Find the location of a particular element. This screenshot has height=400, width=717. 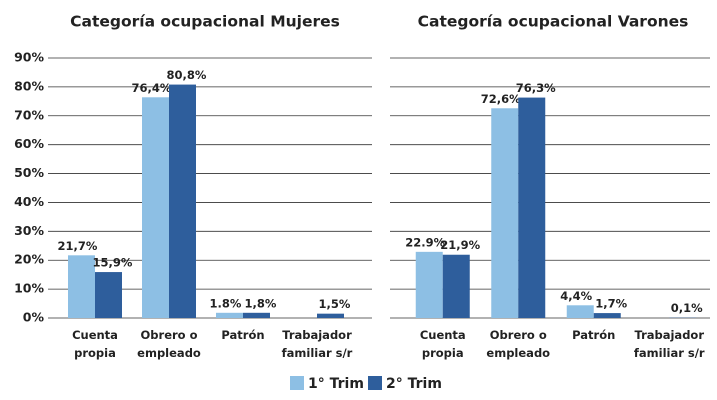

data-label: 4,4% is located at coordinates (576, 296).